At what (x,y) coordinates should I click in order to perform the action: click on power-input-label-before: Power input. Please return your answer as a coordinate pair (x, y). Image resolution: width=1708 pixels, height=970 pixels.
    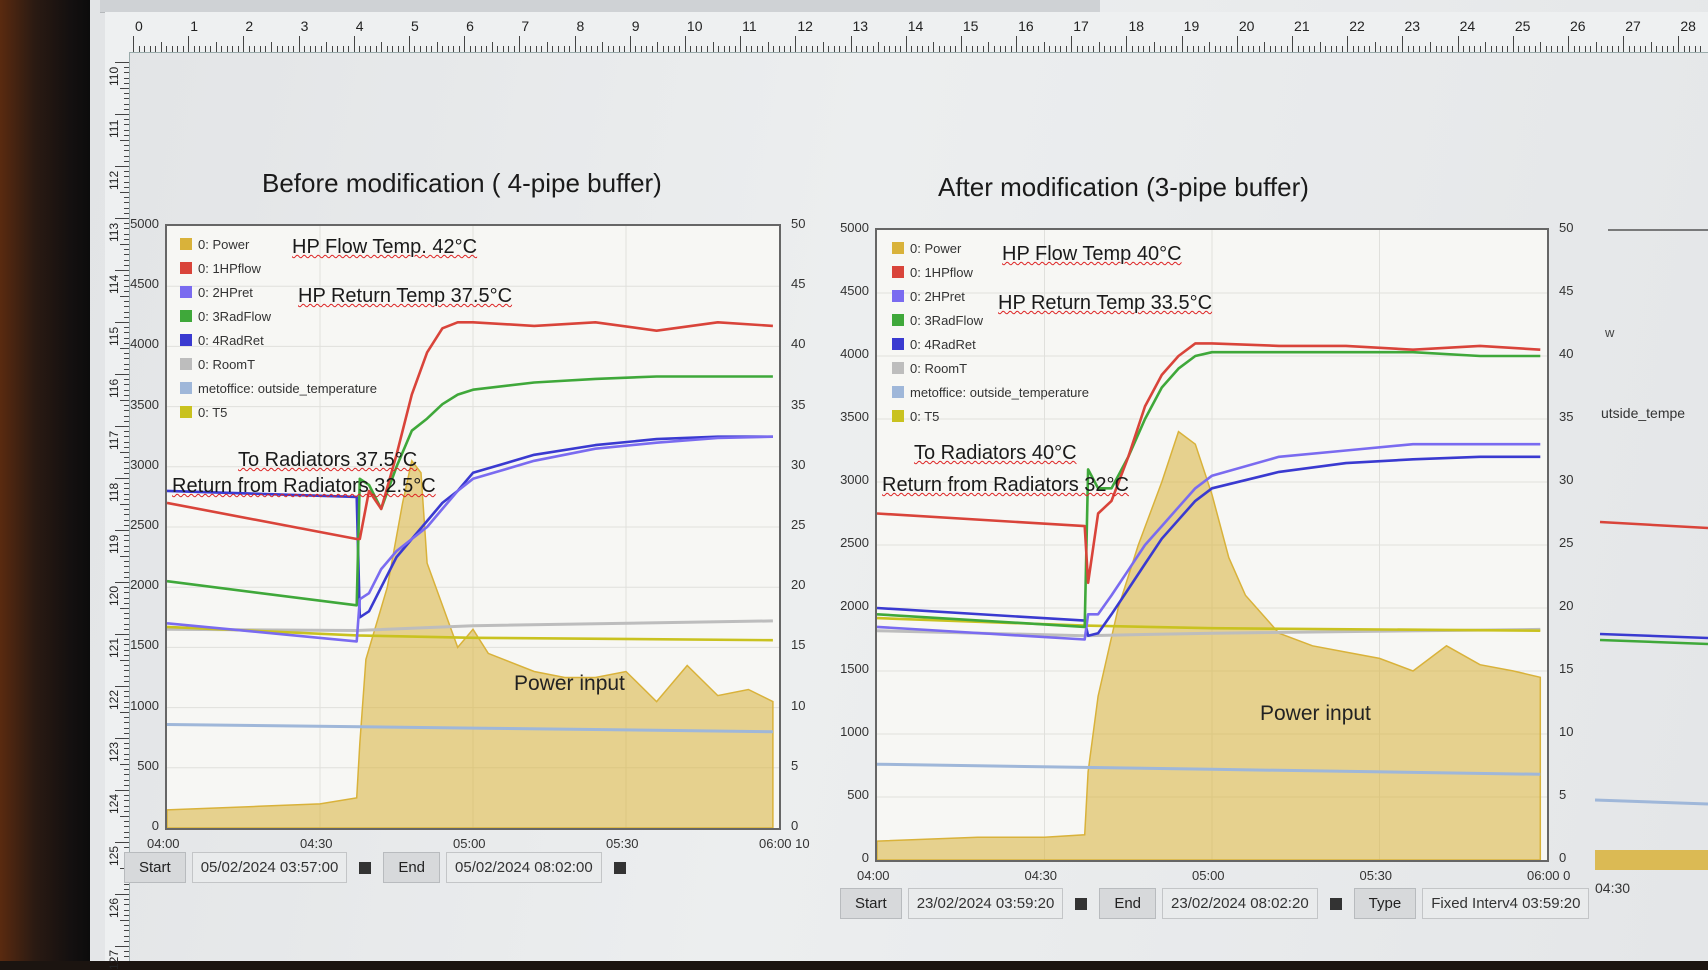
    Looking at the image, I should click on (569, 683).